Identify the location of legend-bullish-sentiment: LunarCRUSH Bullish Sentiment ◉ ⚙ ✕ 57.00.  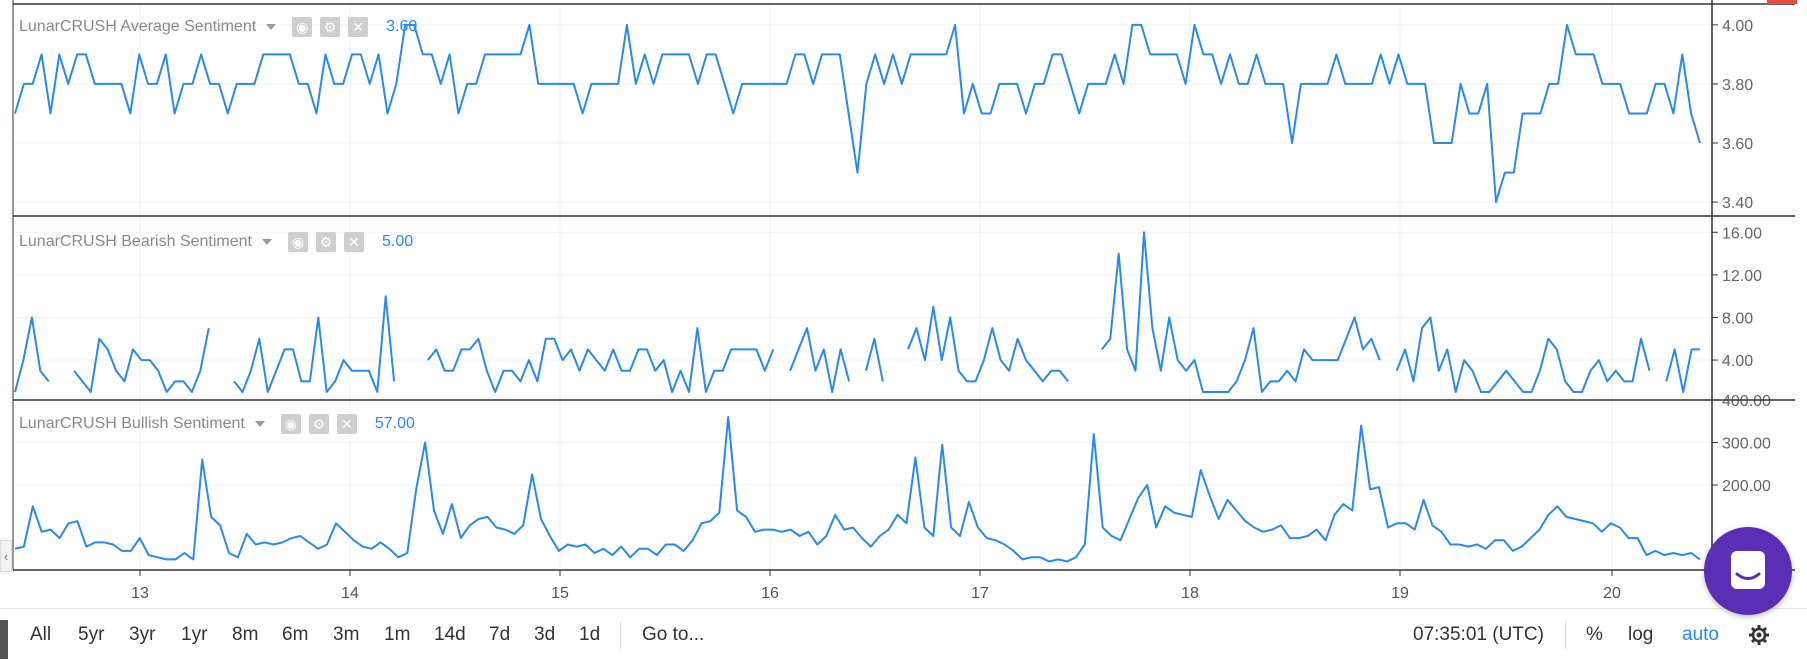
(217, 424).